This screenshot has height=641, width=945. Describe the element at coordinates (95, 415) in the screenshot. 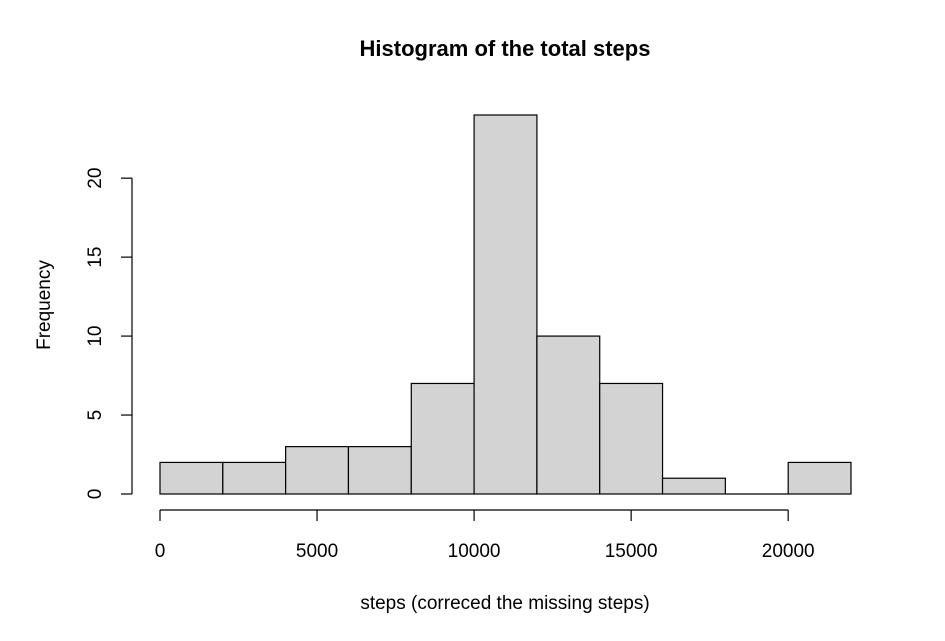

I see `y-tick-label: 5` at that location.